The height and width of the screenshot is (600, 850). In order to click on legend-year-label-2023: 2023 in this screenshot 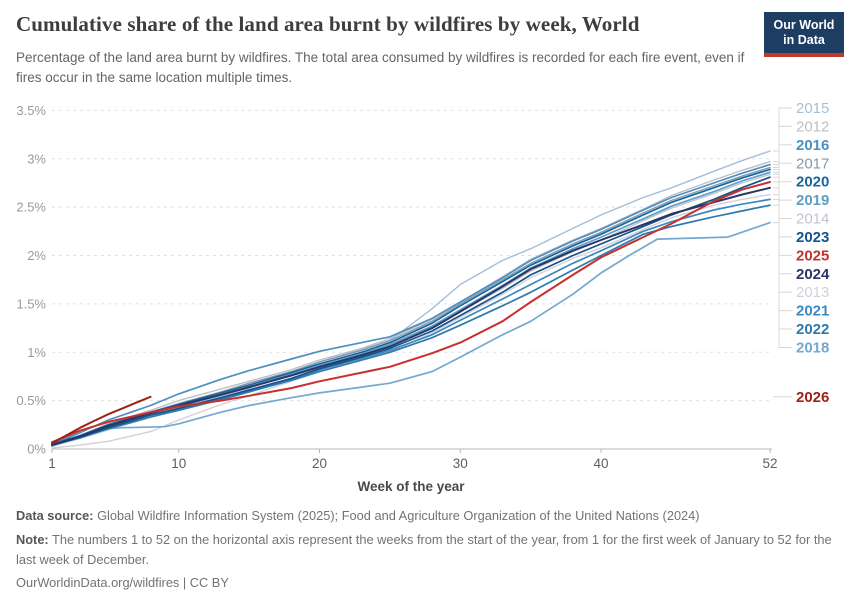, I will do `click(812, 237)`.